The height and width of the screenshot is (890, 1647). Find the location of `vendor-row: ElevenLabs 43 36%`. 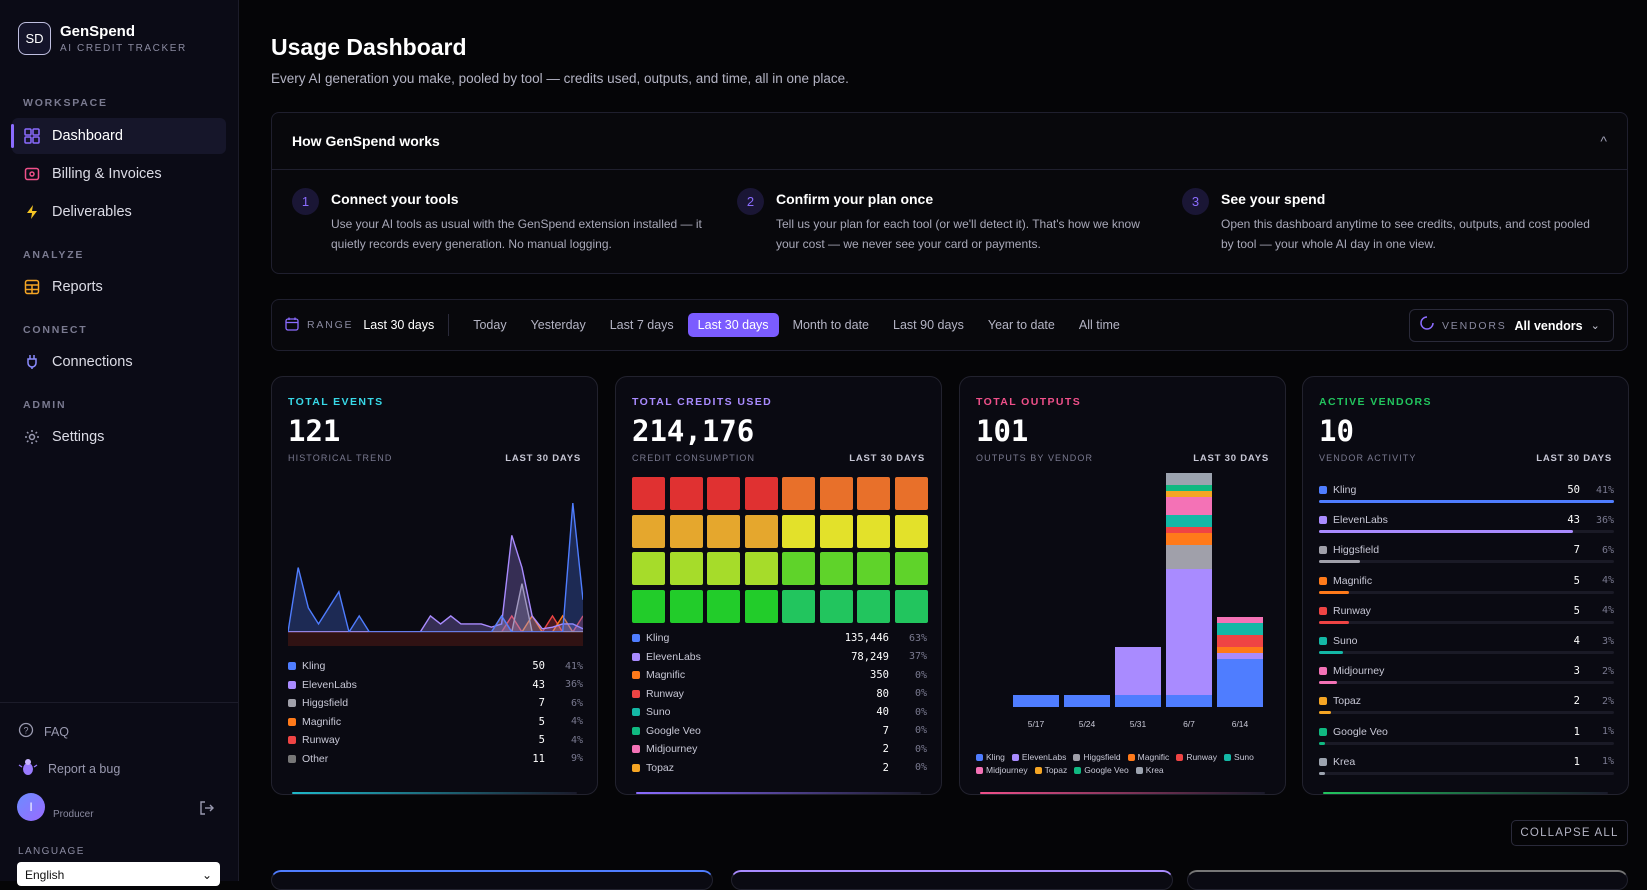

vendor-row: ElevenLabs 43 36% is located at coordinates (1466, 523).